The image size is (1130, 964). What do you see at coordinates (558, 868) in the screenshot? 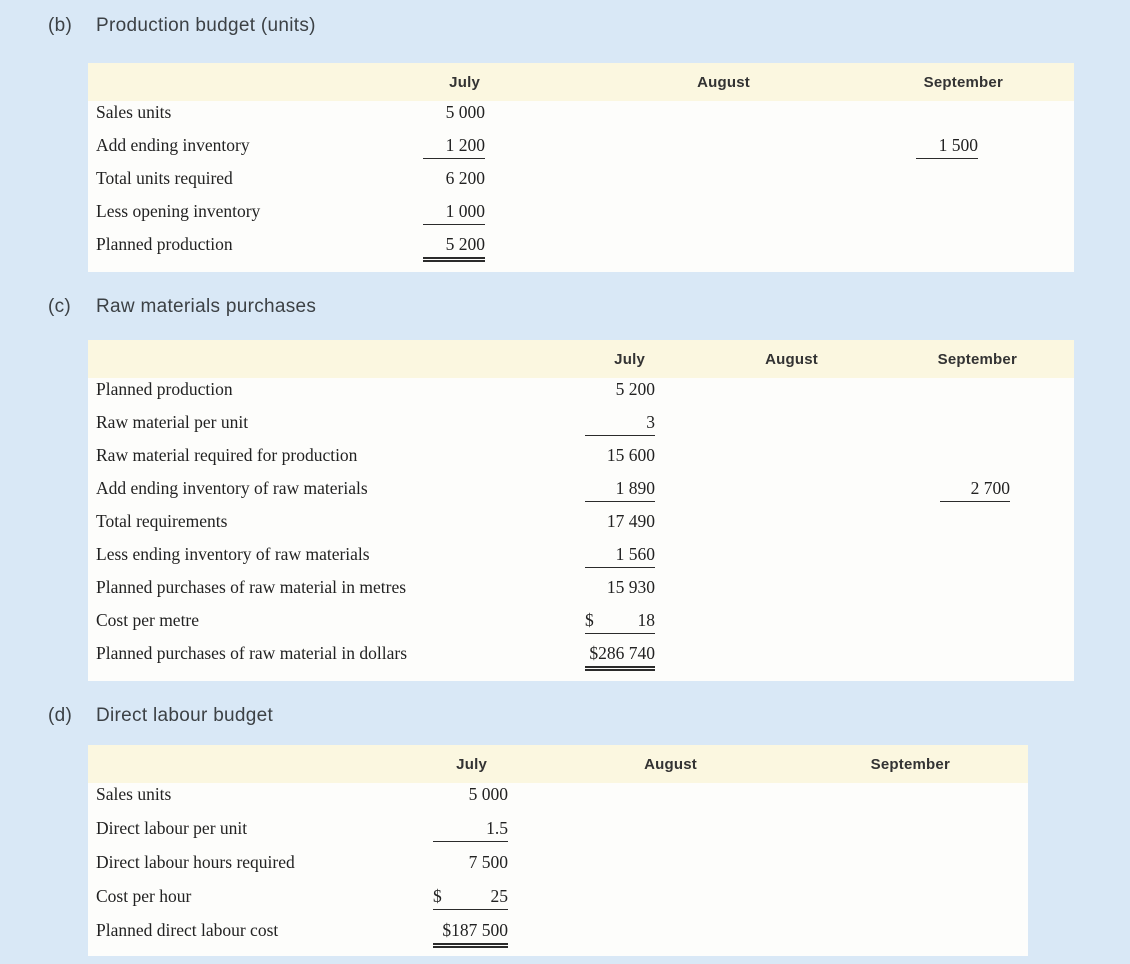
I see `table-row: Direct labour hours required 7 500` at bounding box center [558, 868].